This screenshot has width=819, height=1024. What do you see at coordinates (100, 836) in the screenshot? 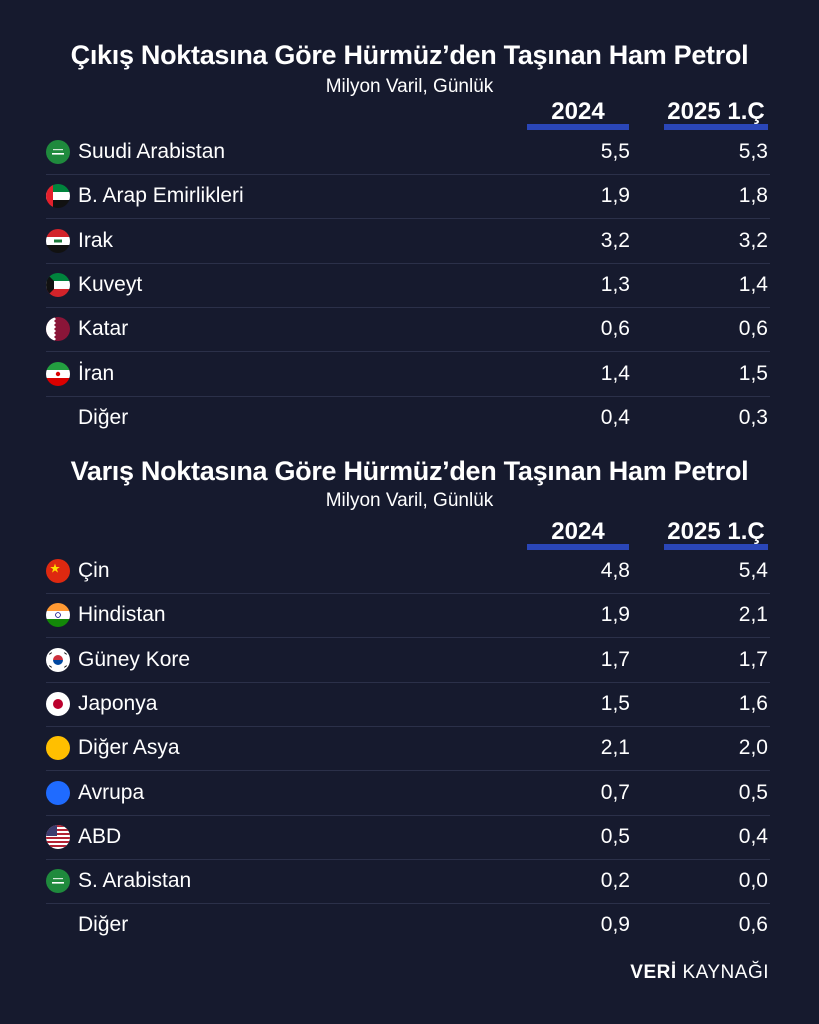
I see `row-label: ABD` at bounding box center [100, 836].